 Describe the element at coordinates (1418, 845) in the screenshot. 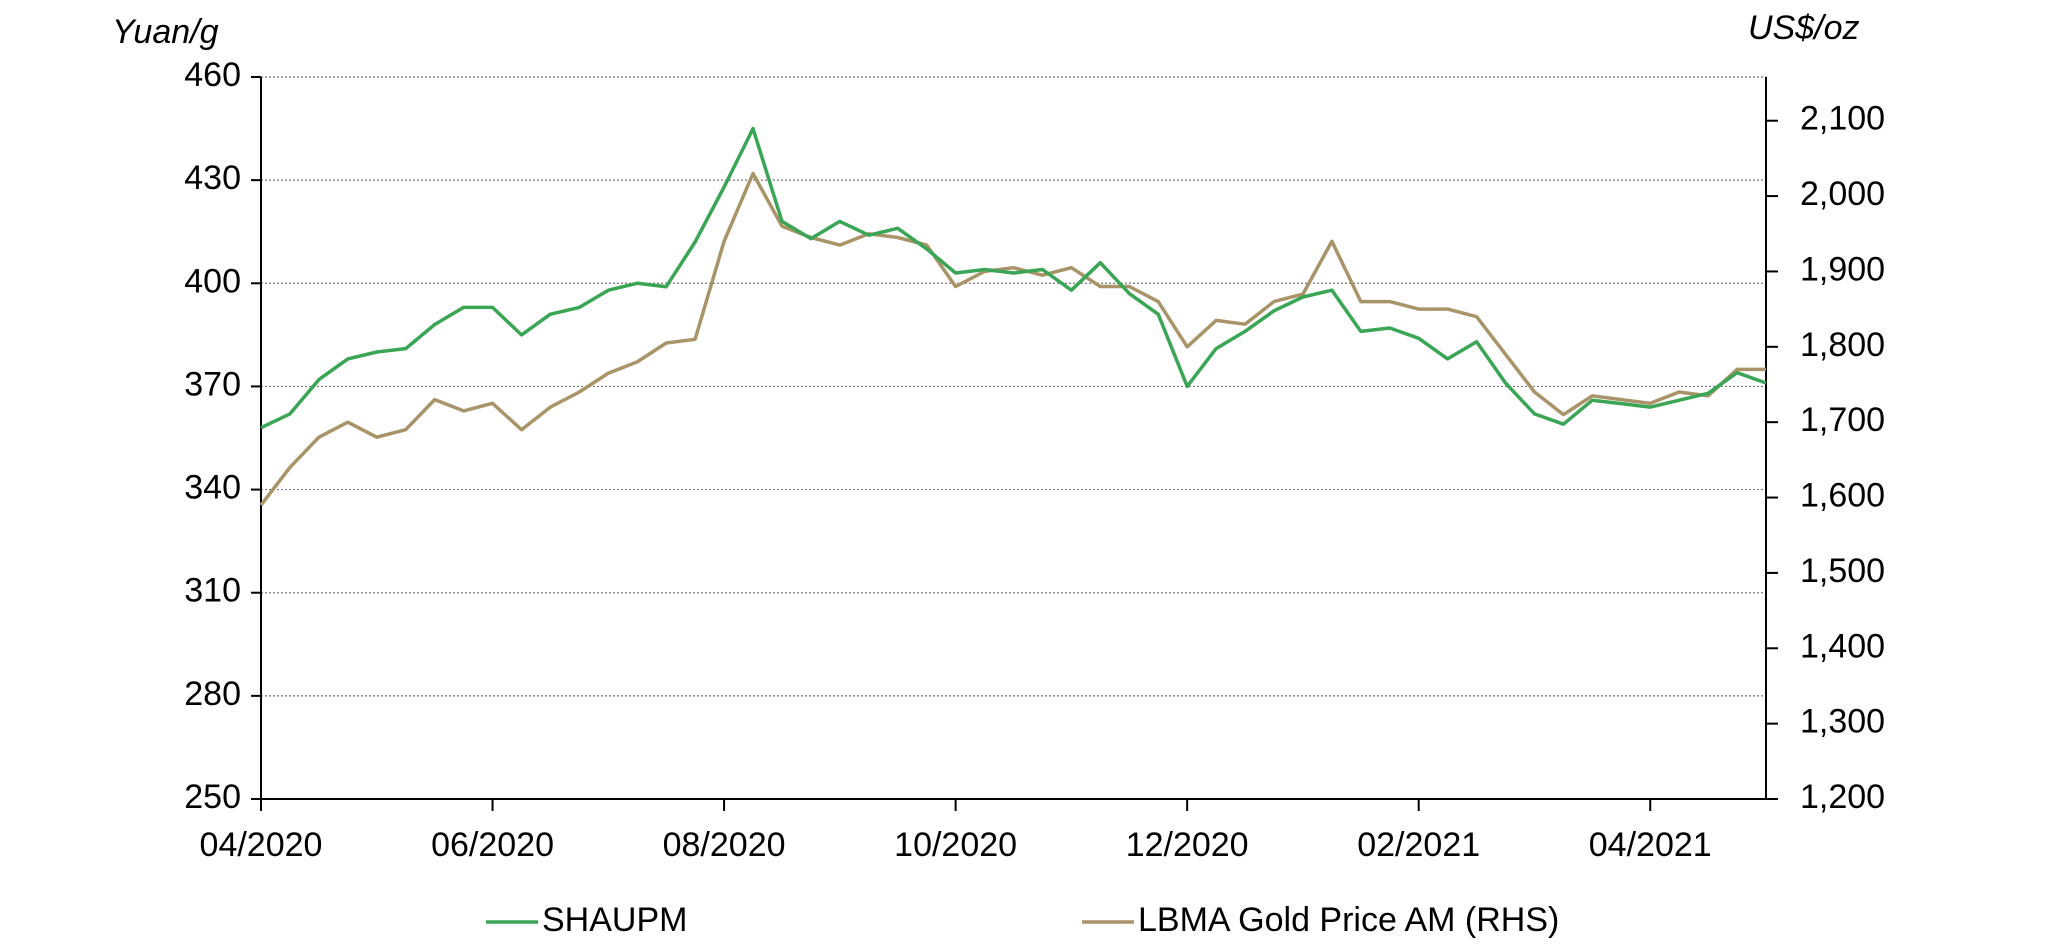

I see `x-tick-label: 02/2021` at that location.